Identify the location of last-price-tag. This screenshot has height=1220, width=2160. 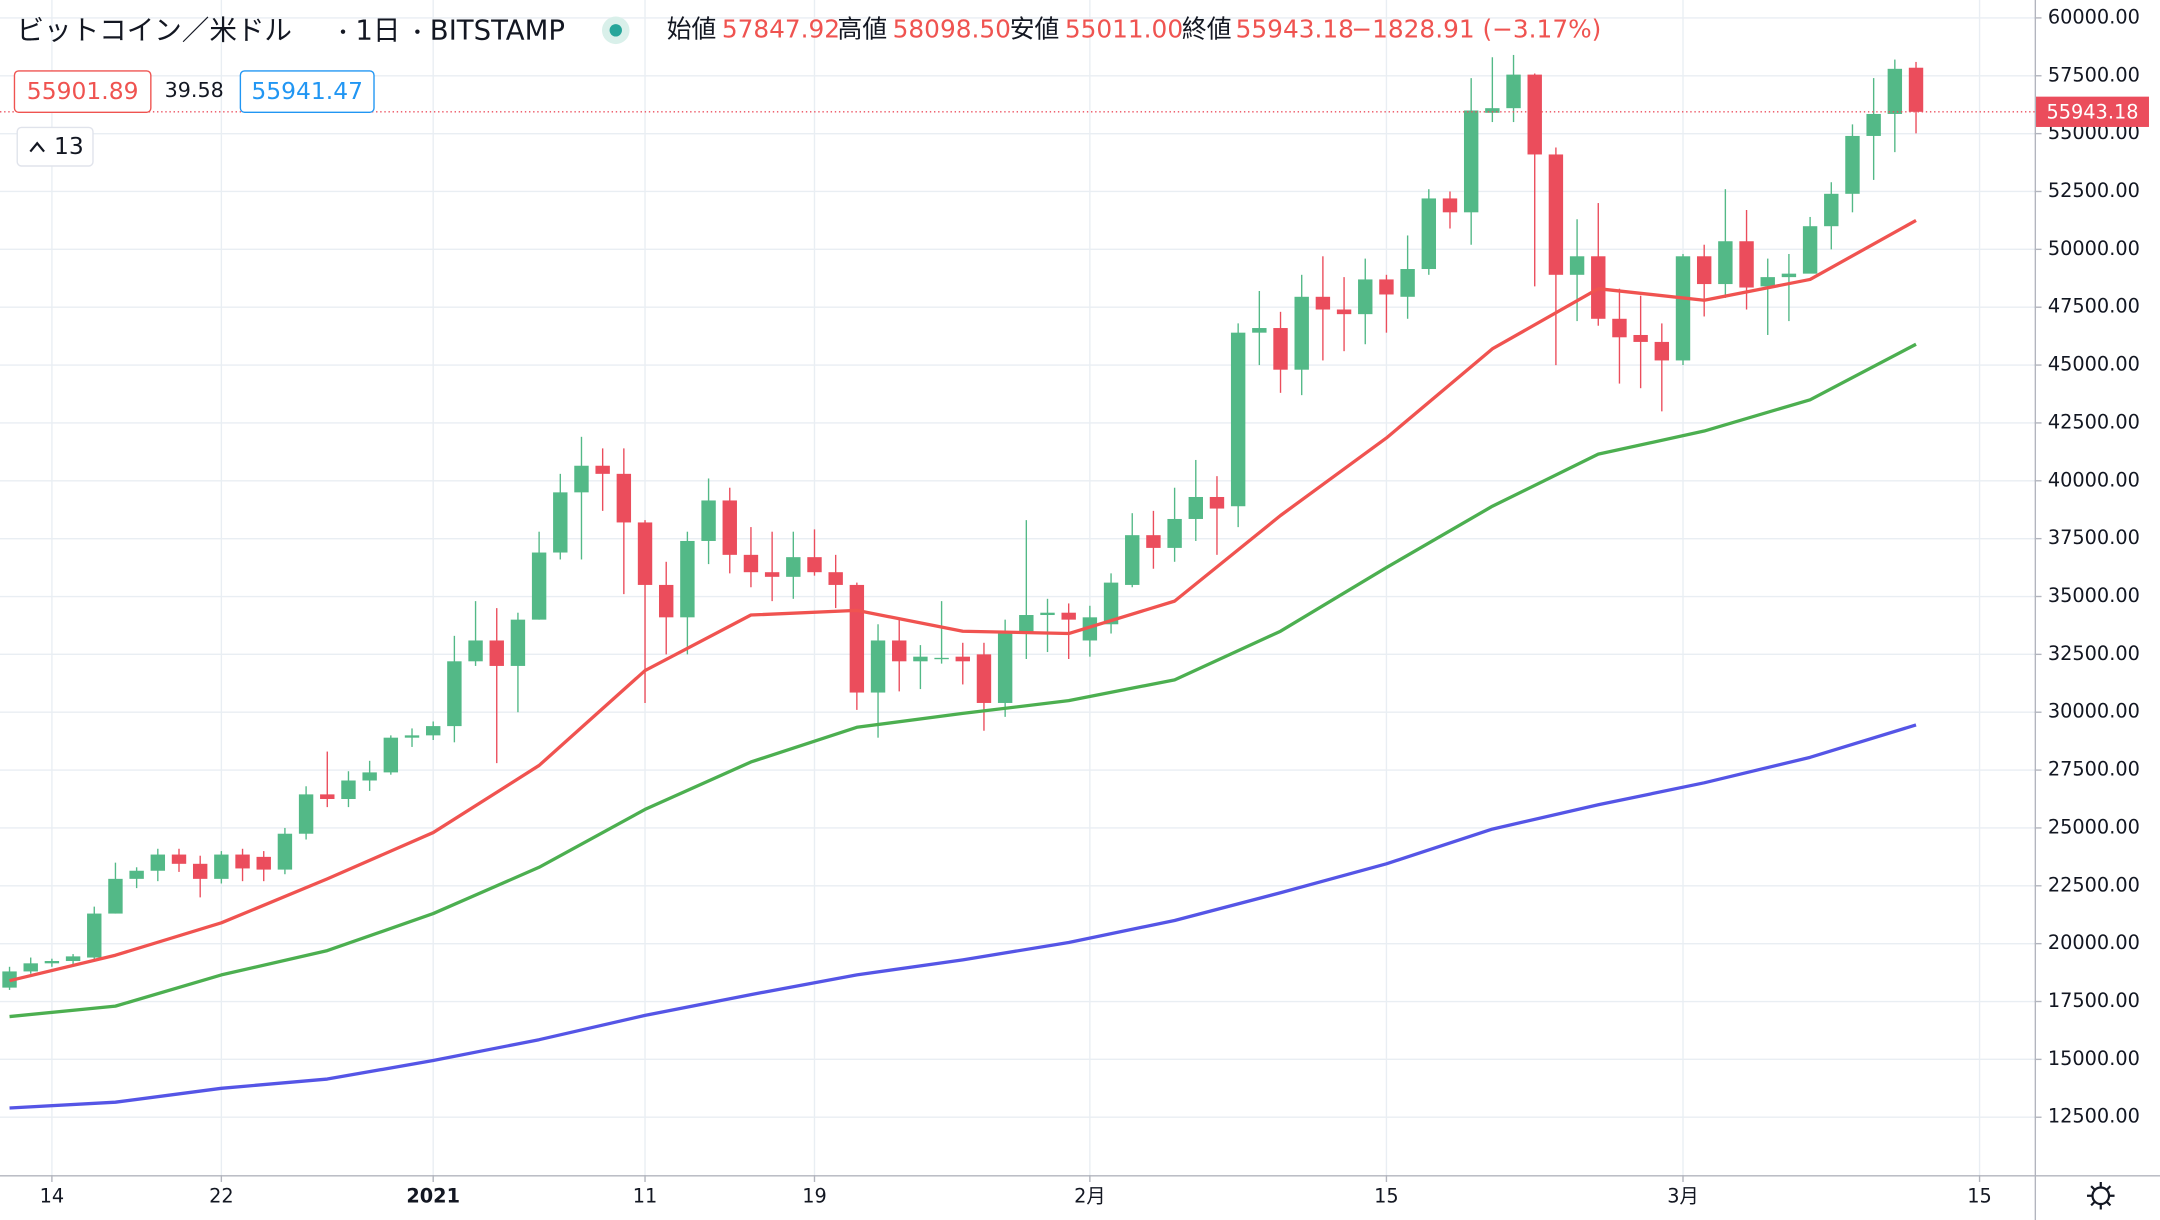
(2092, 111).